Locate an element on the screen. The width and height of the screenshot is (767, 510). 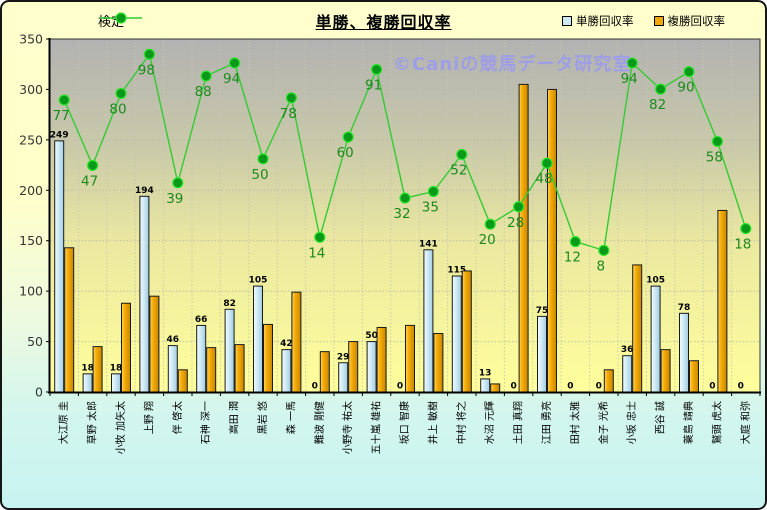
line-label: 90 is located at coordinates (685, 88).